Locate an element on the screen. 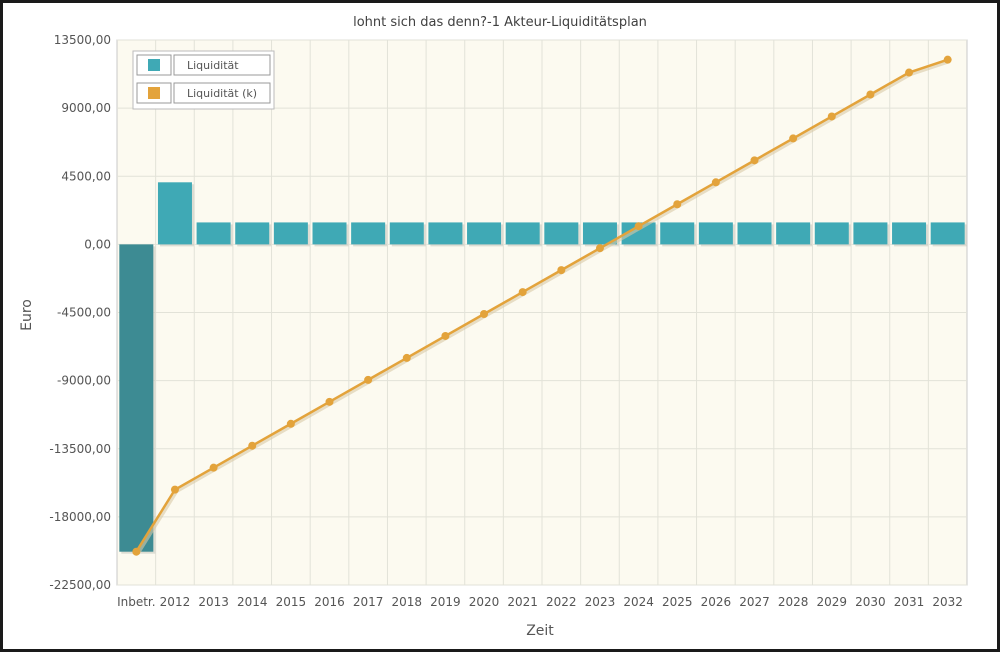 This screenshot has width=1000, height=652. legend-label-liquiditaet-k: Liquidität (k) is located at coordinates (222, 93).